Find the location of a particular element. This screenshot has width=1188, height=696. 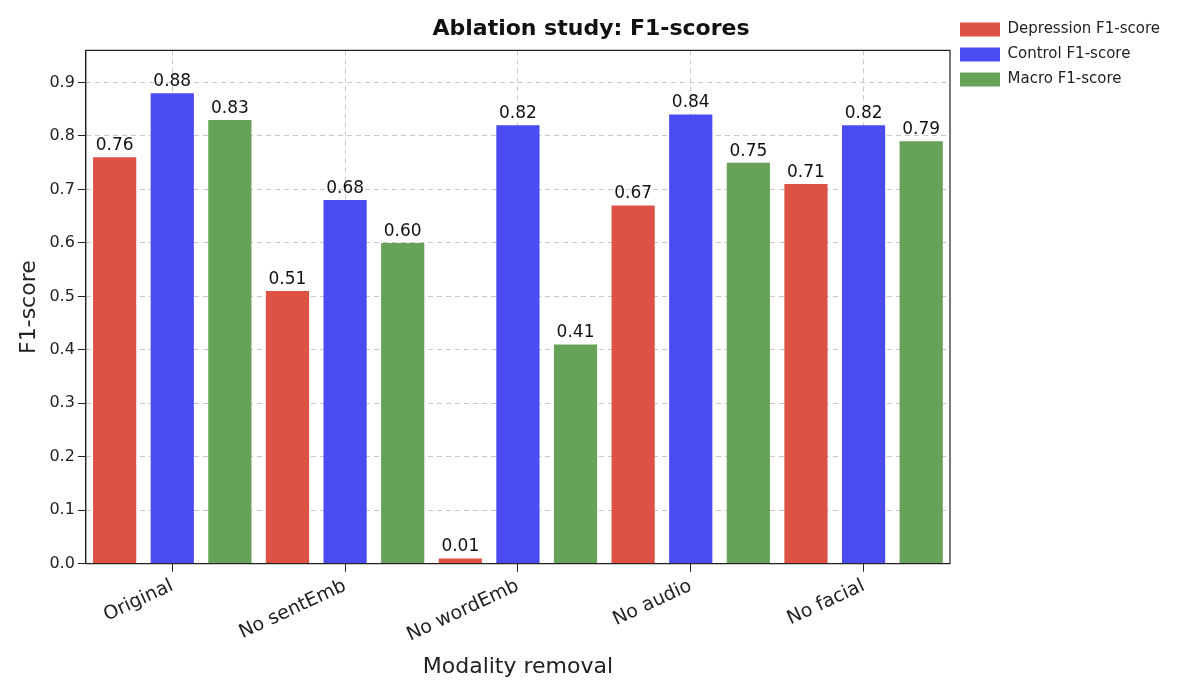

x-axis-title: Modality removal is located at coordinates (518, 665).